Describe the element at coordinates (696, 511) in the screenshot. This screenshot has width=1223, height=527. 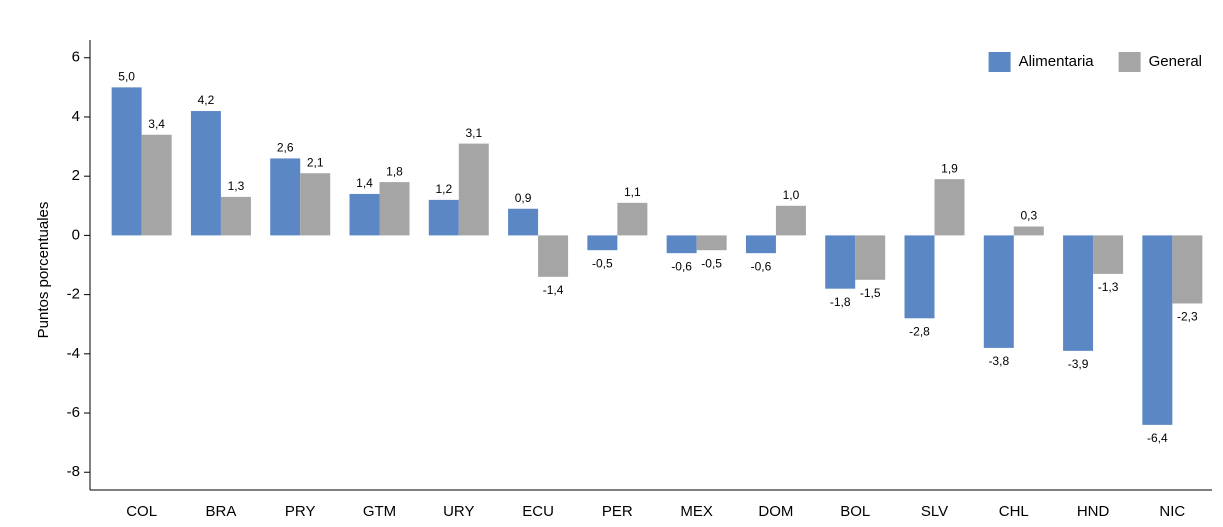
I see `x-tick-label: MEX` at that location.